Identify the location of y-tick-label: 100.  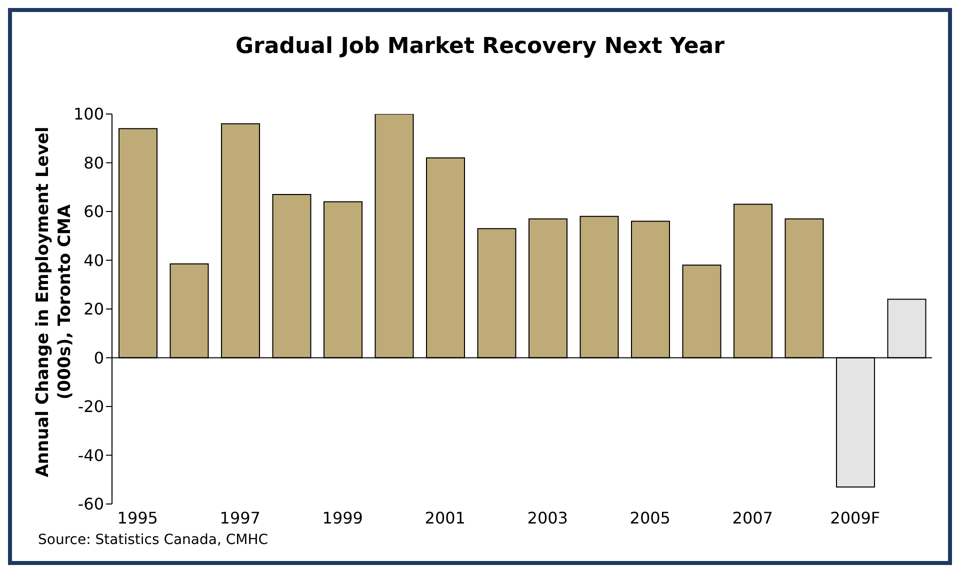
(88, 114).